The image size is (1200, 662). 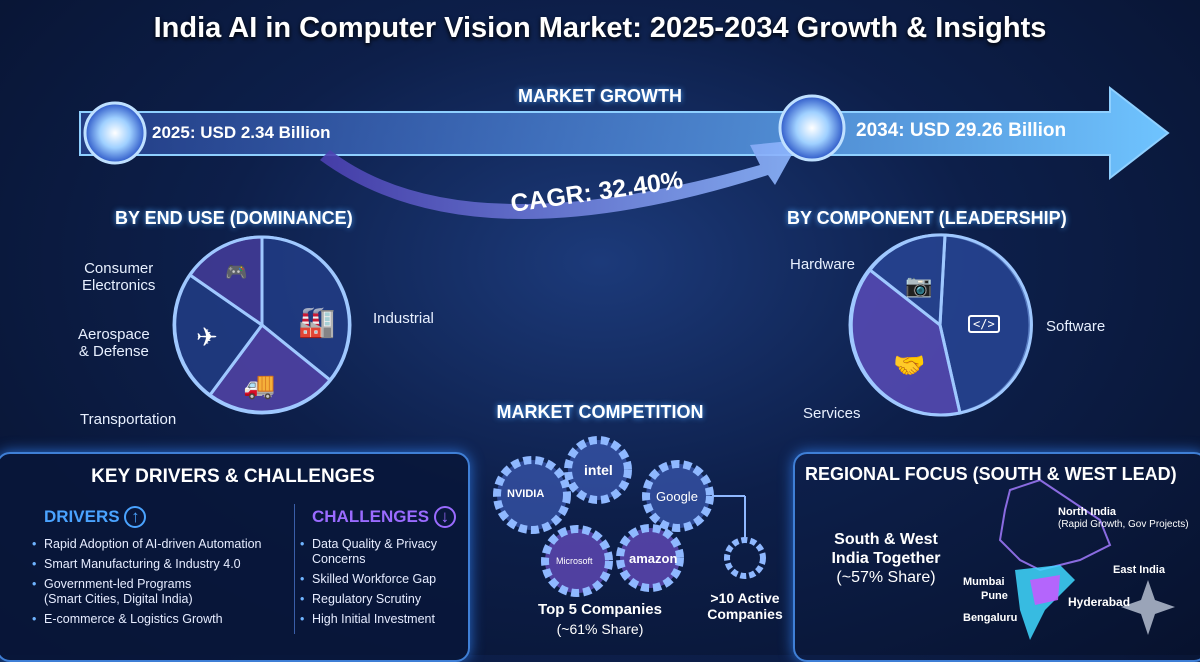 I want to click on label-pune: Pune, so click(x=994, y=596).